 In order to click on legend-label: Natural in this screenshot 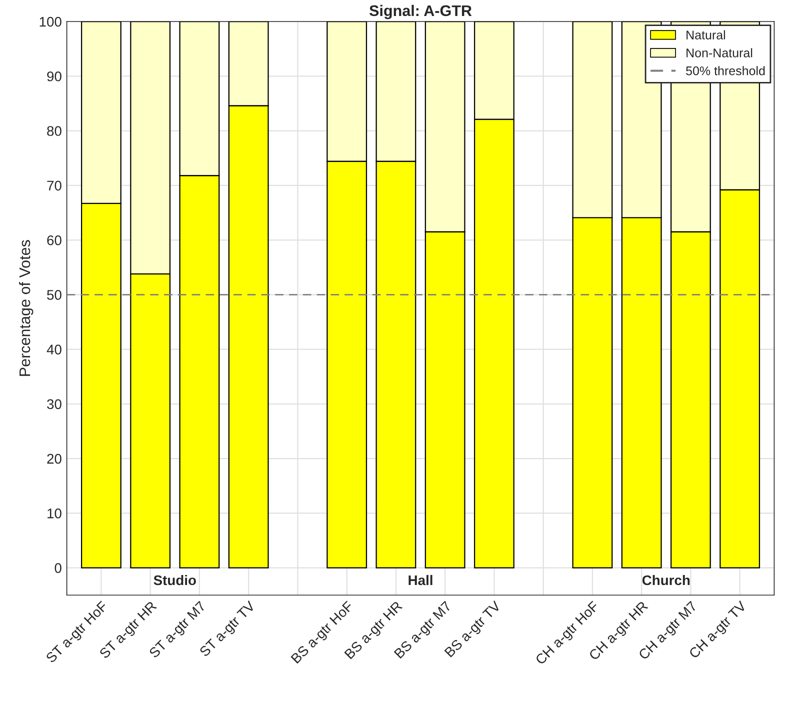, I will do `click(706, 35)`.